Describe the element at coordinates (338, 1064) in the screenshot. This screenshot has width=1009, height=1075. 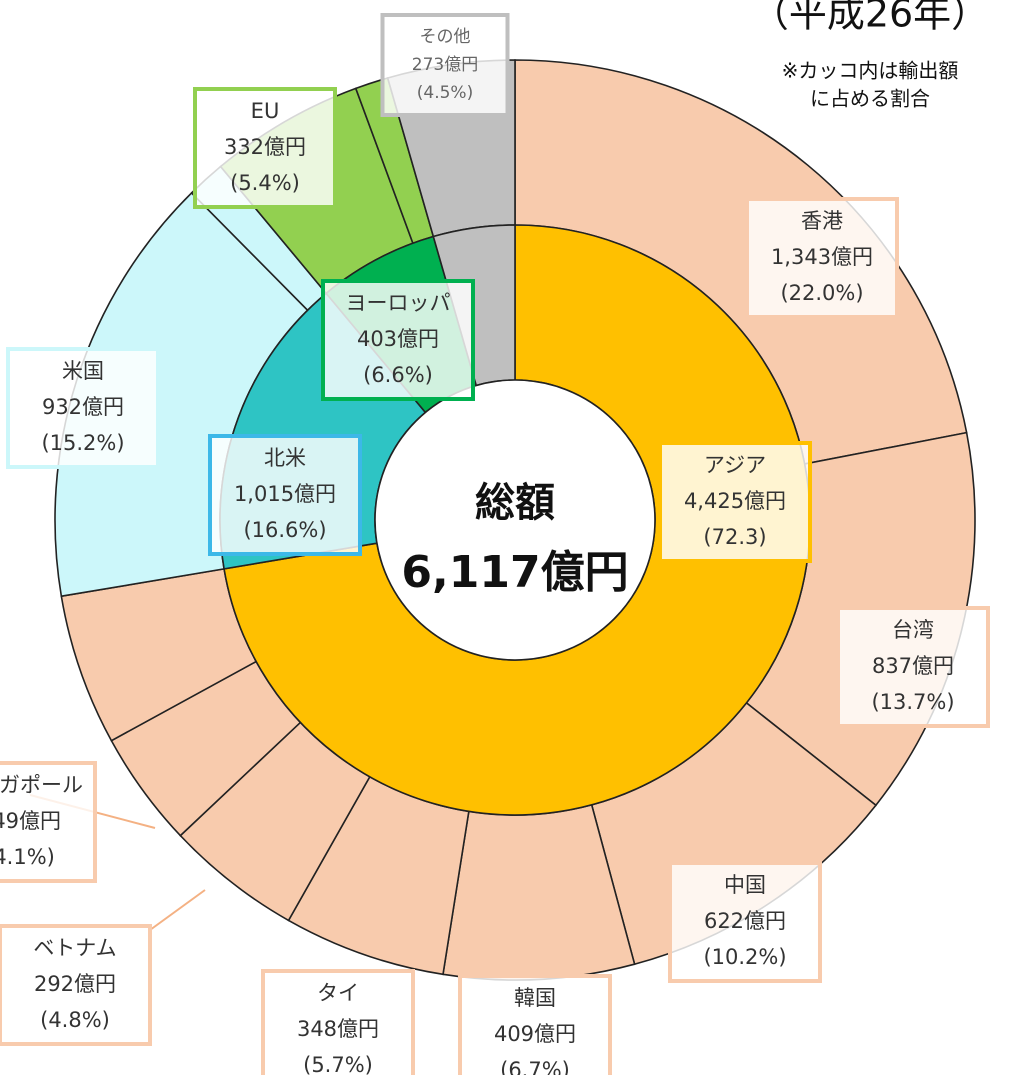
I see `label-percent: (5.7%)` at that location.